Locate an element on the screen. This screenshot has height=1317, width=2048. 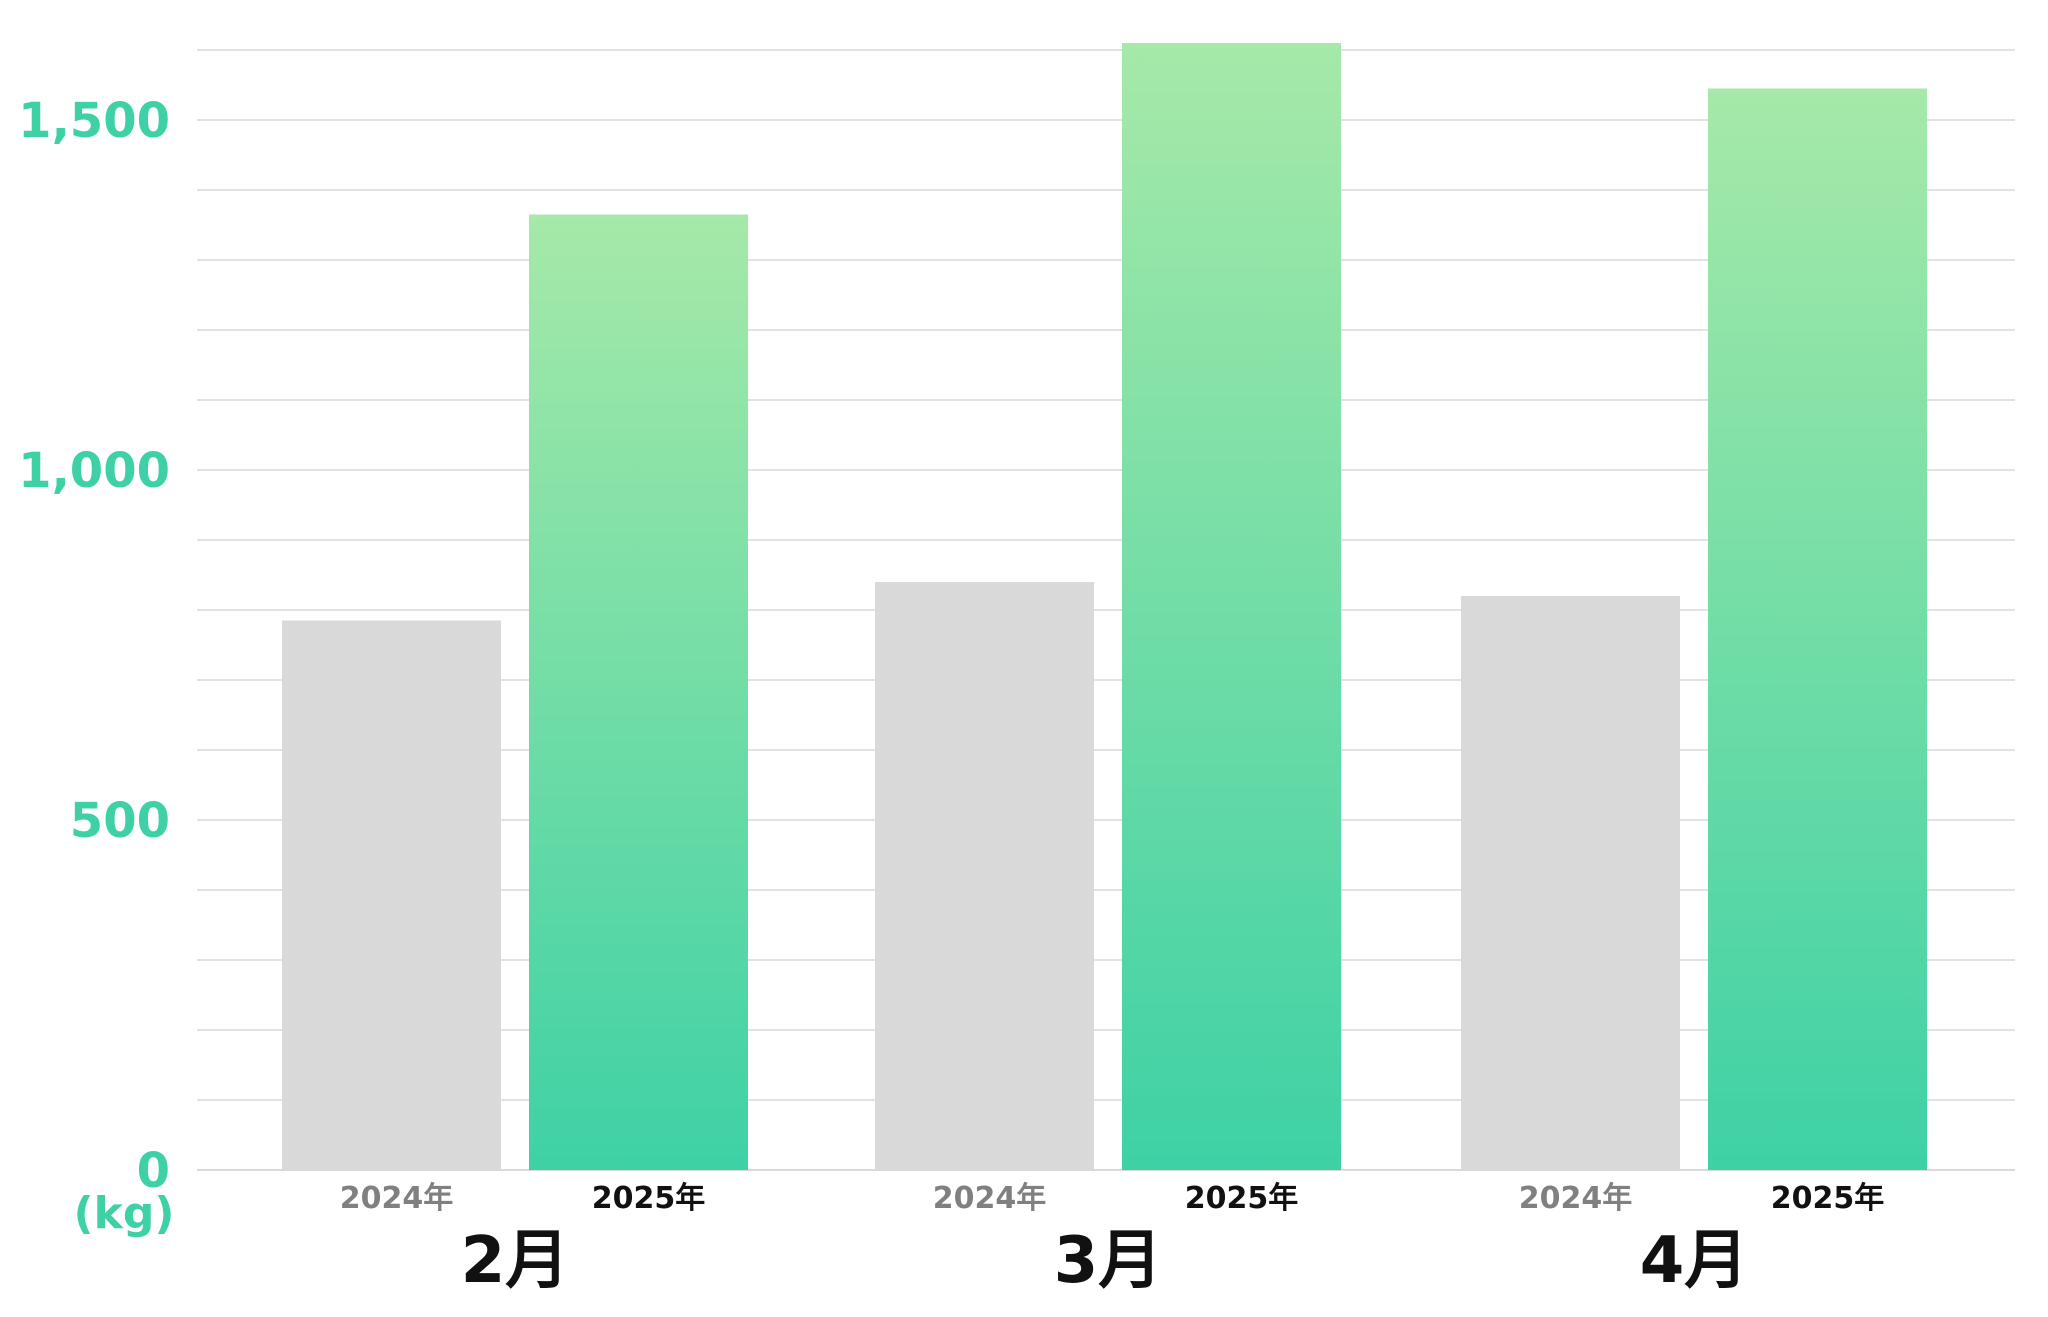
y-tick-label: 1,000 is located at coordinates (94, 471).